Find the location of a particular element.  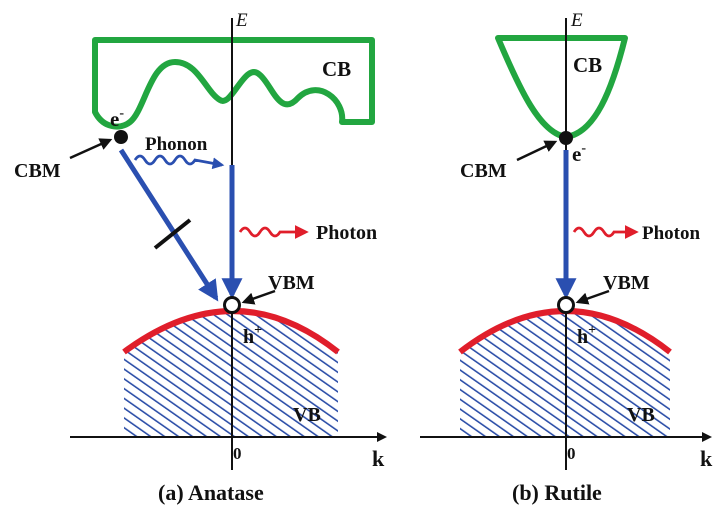

anatase-photon-wave is located at coordinates (273, 232).